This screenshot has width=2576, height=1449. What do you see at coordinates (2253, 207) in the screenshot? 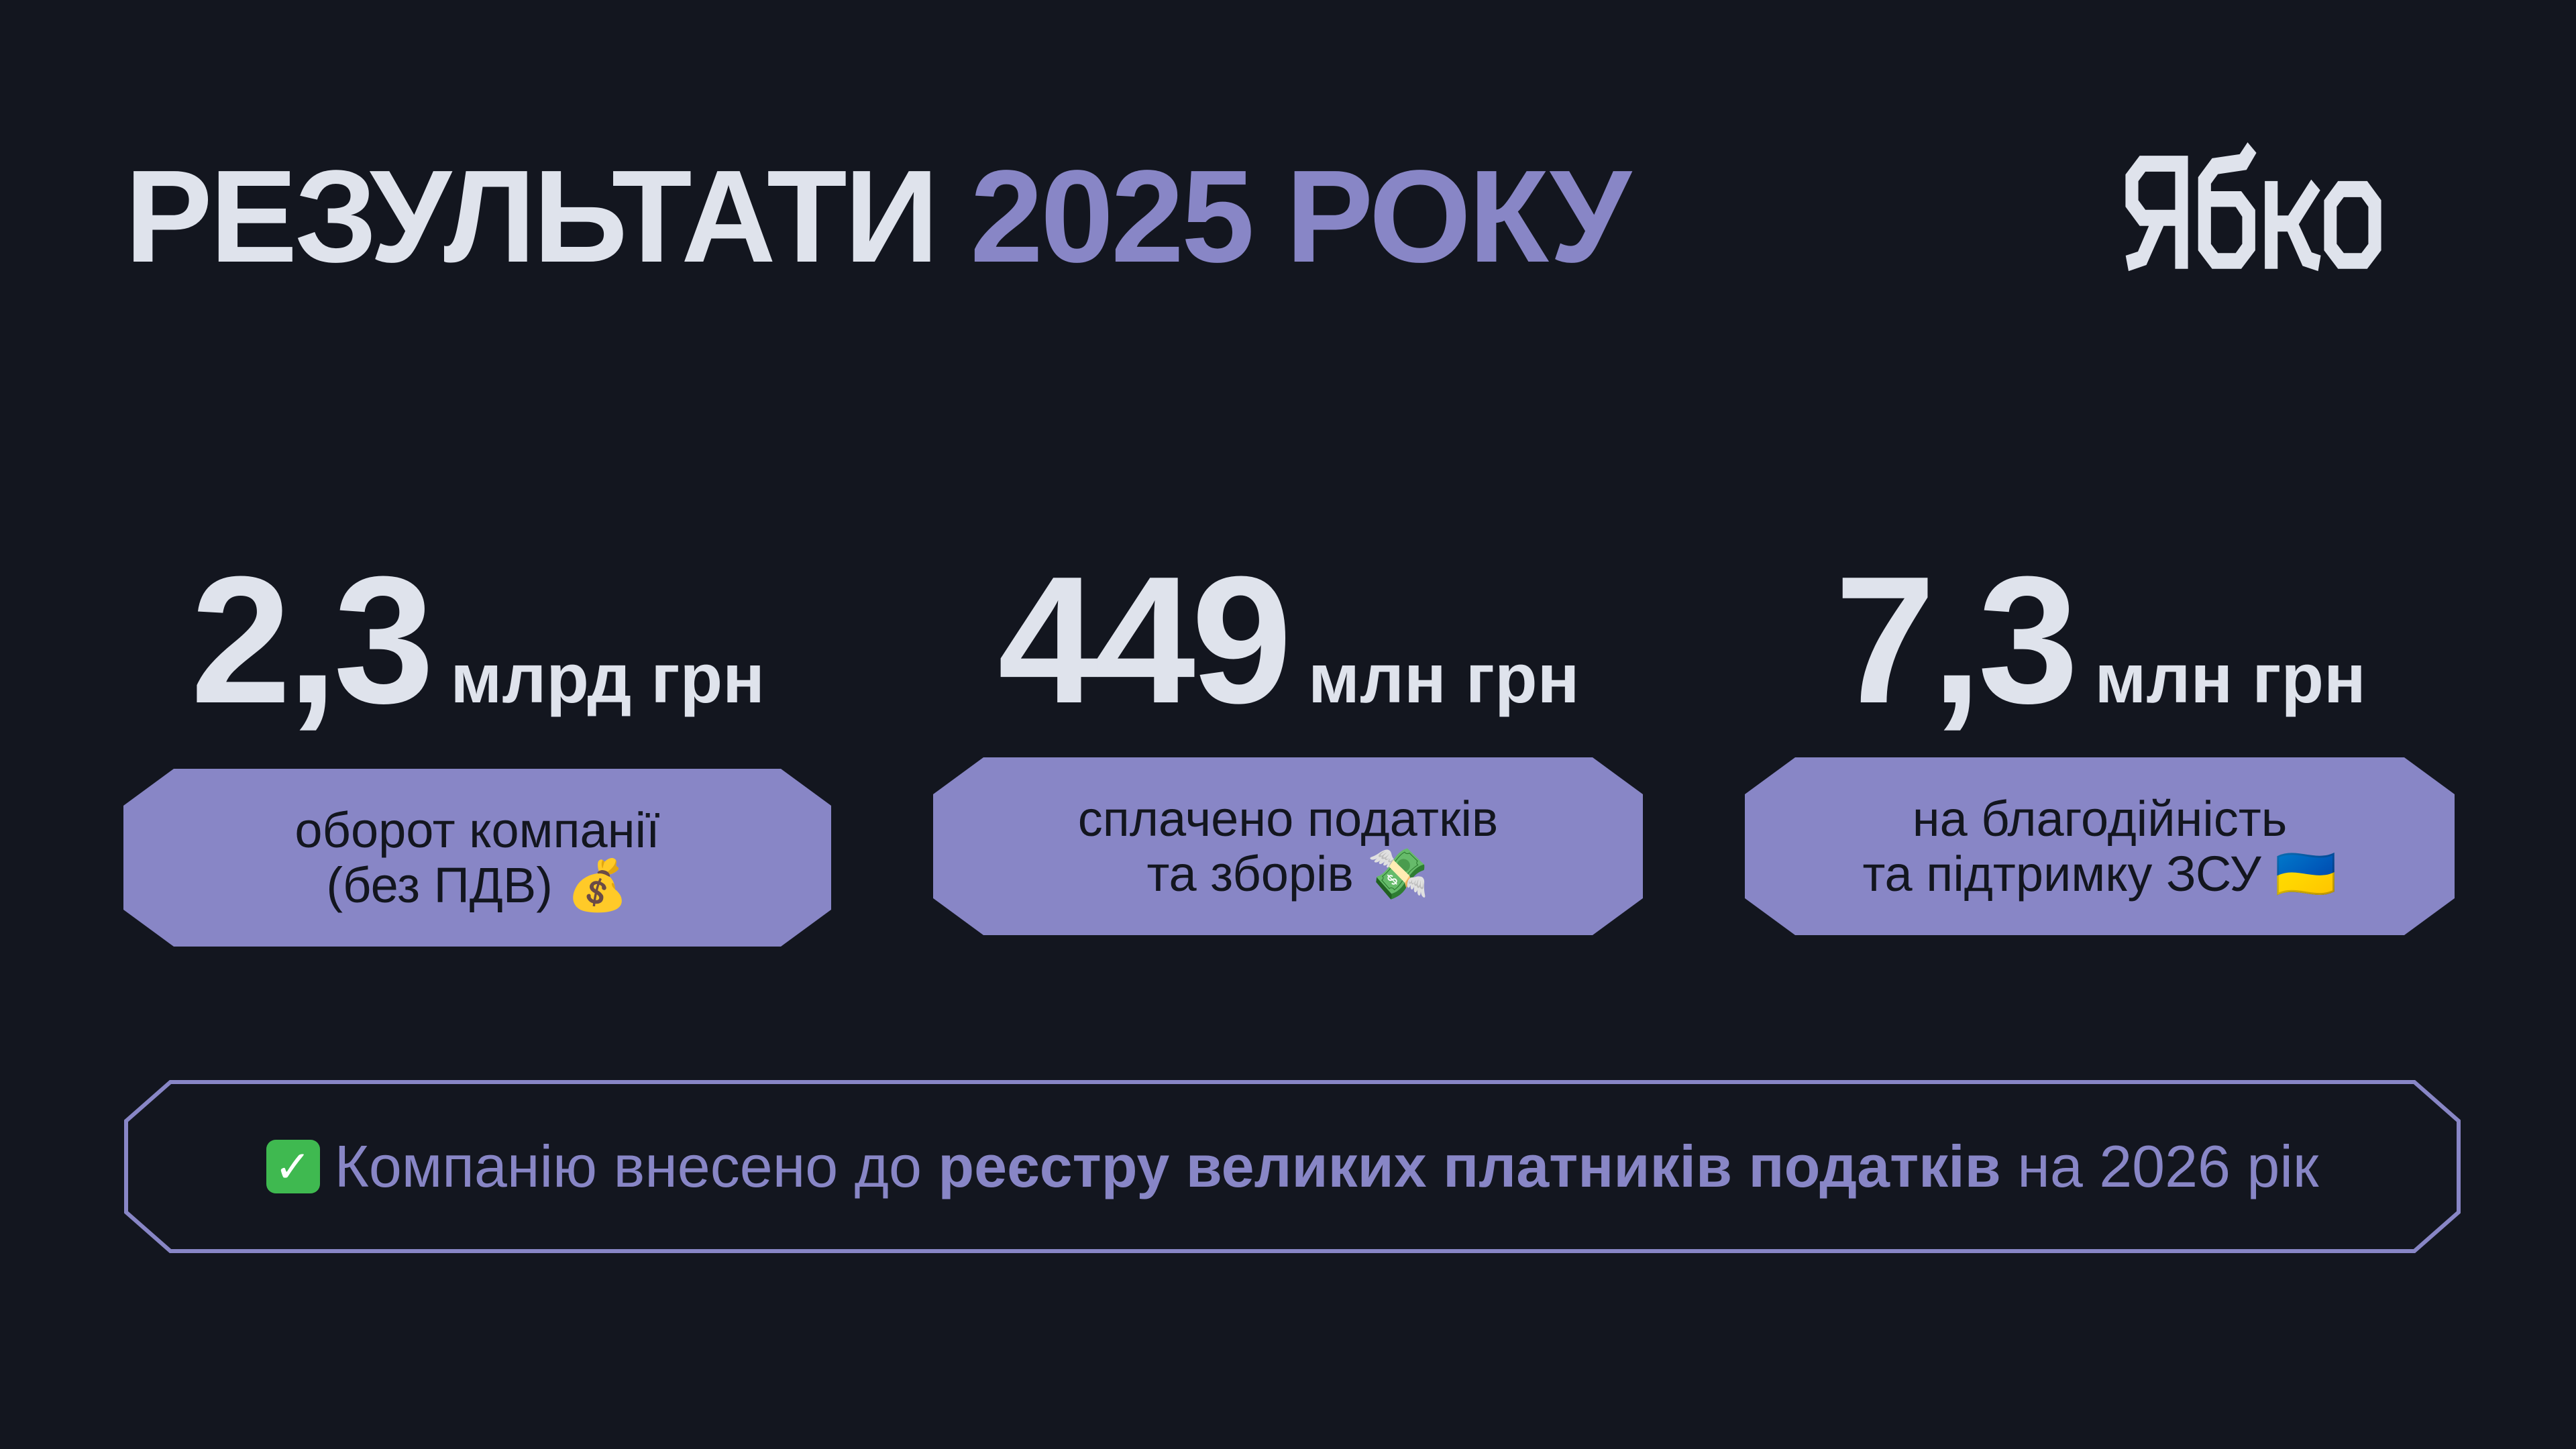
I see `yabko-logo` at bounding box center [2253, 207].